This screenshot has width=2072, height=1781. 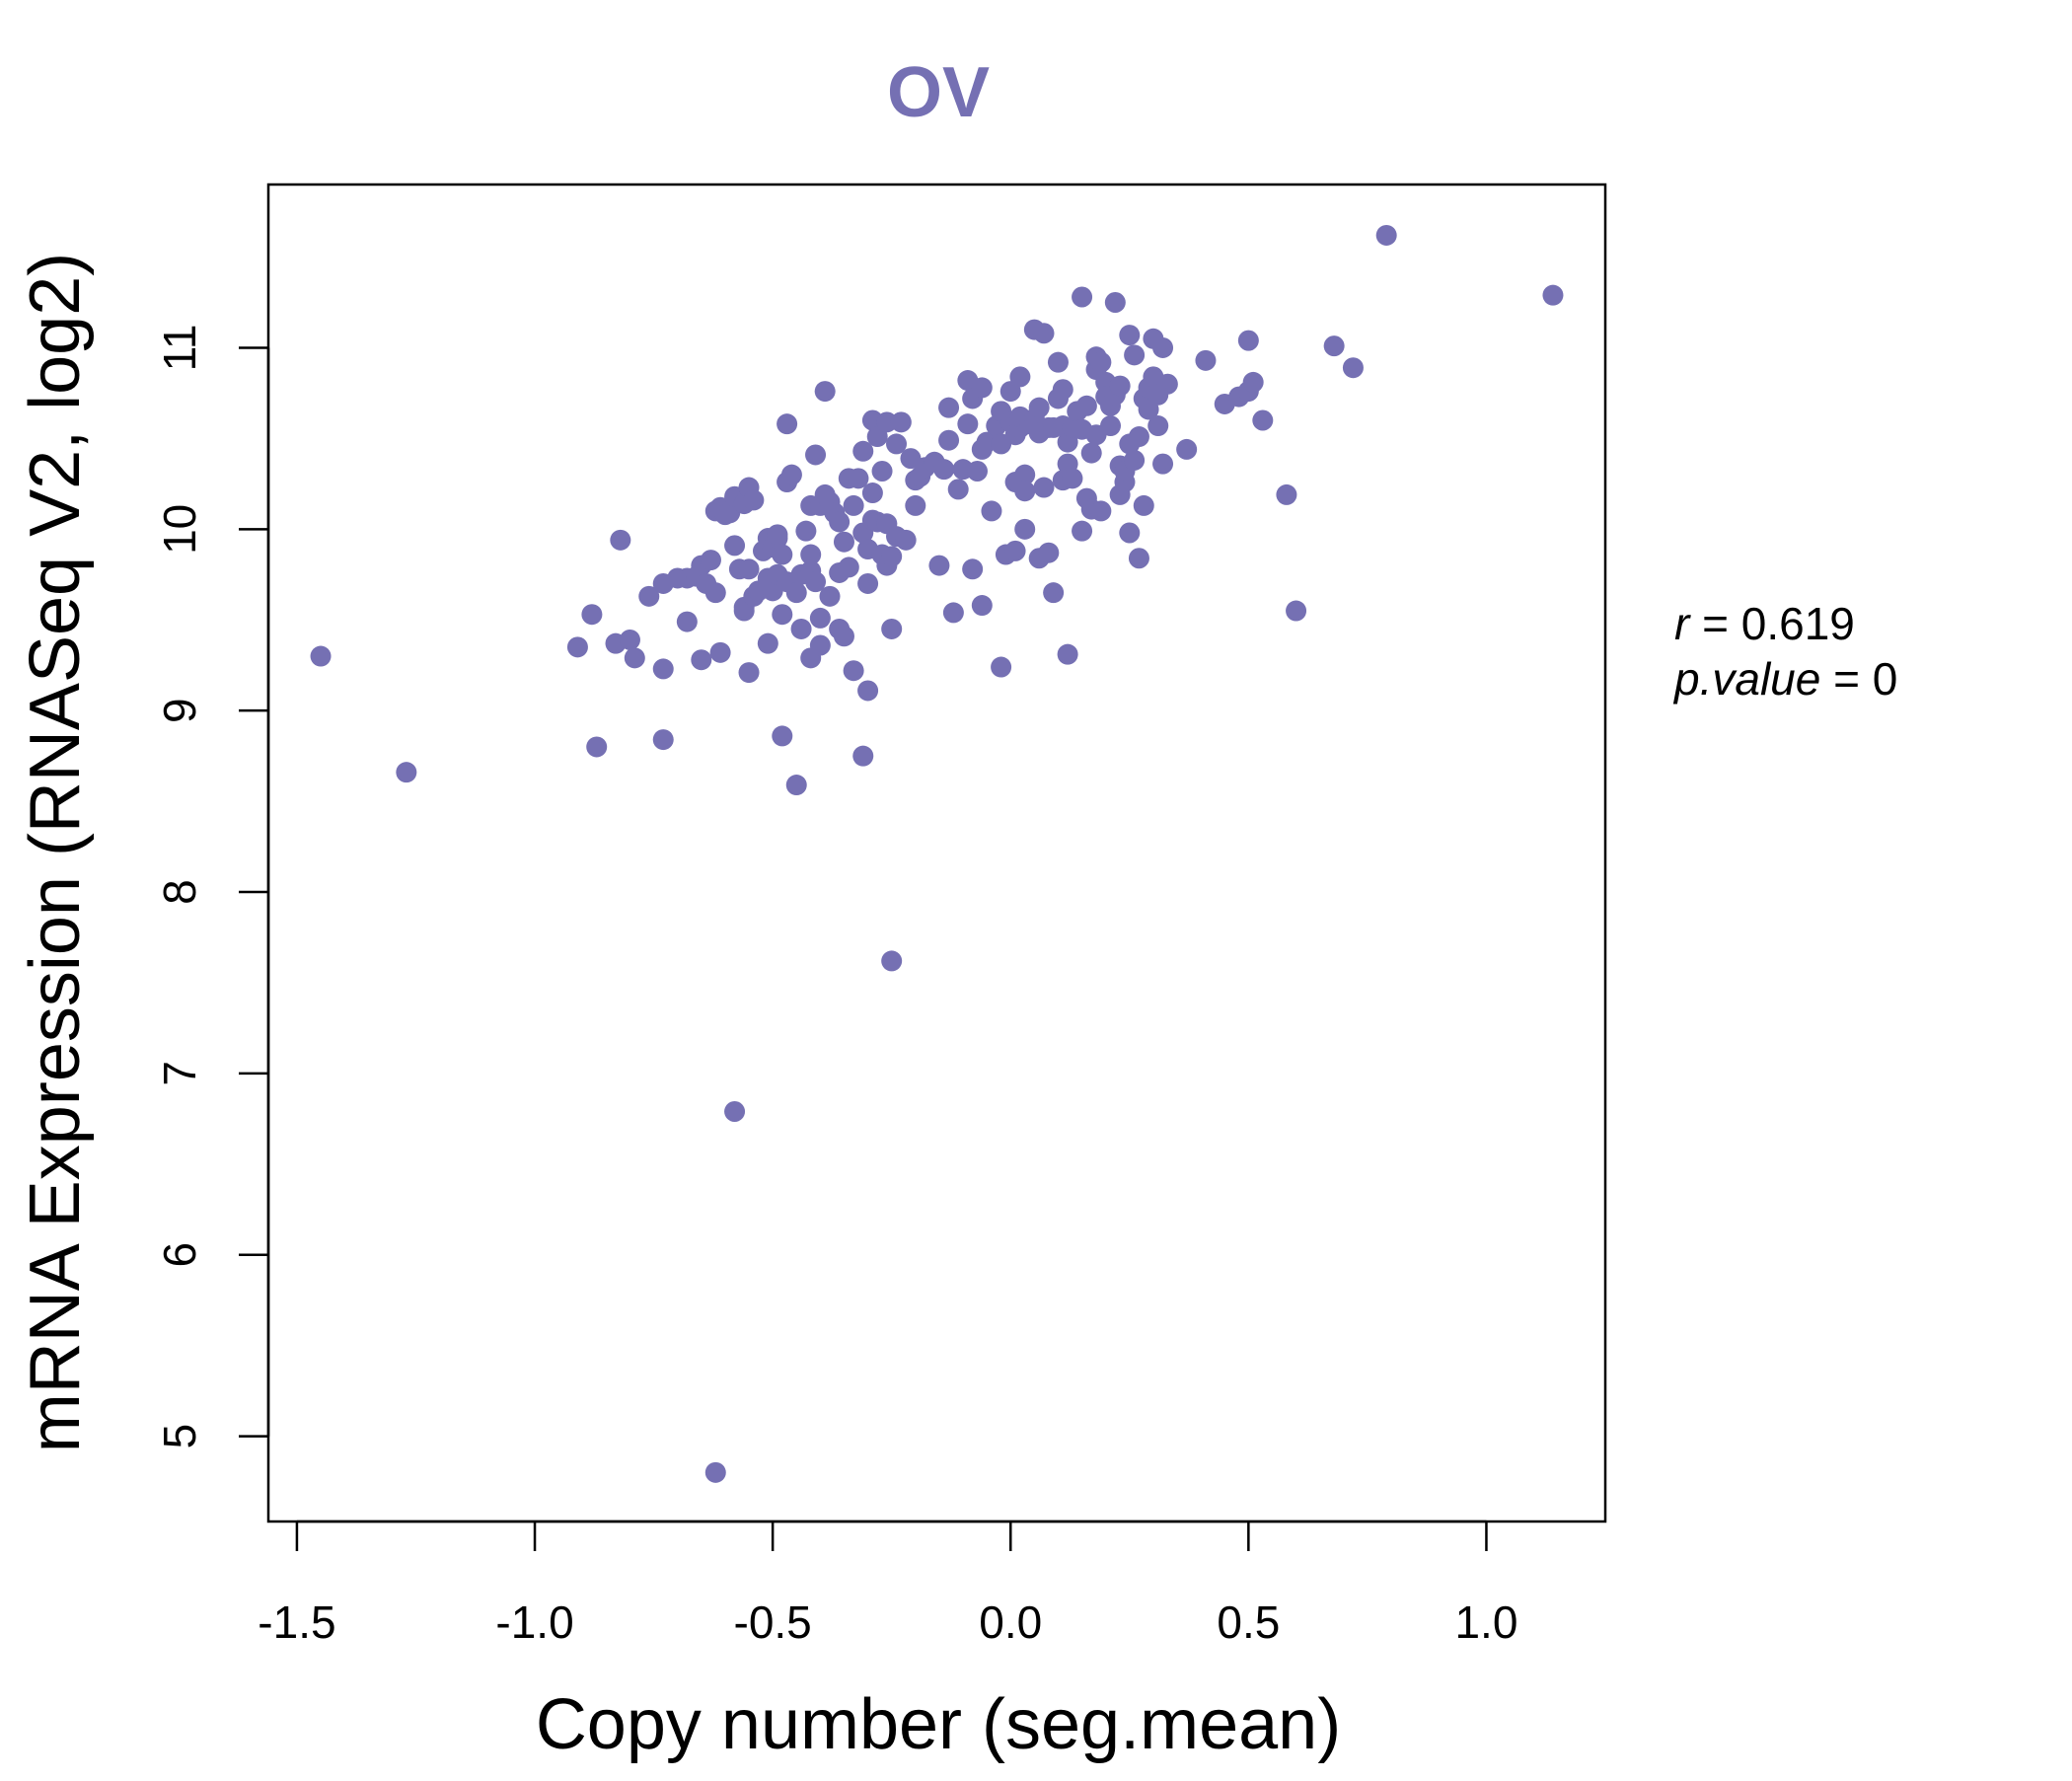 I want to click on x-tick-label: 0.0, so click(x=1010, y=1622).